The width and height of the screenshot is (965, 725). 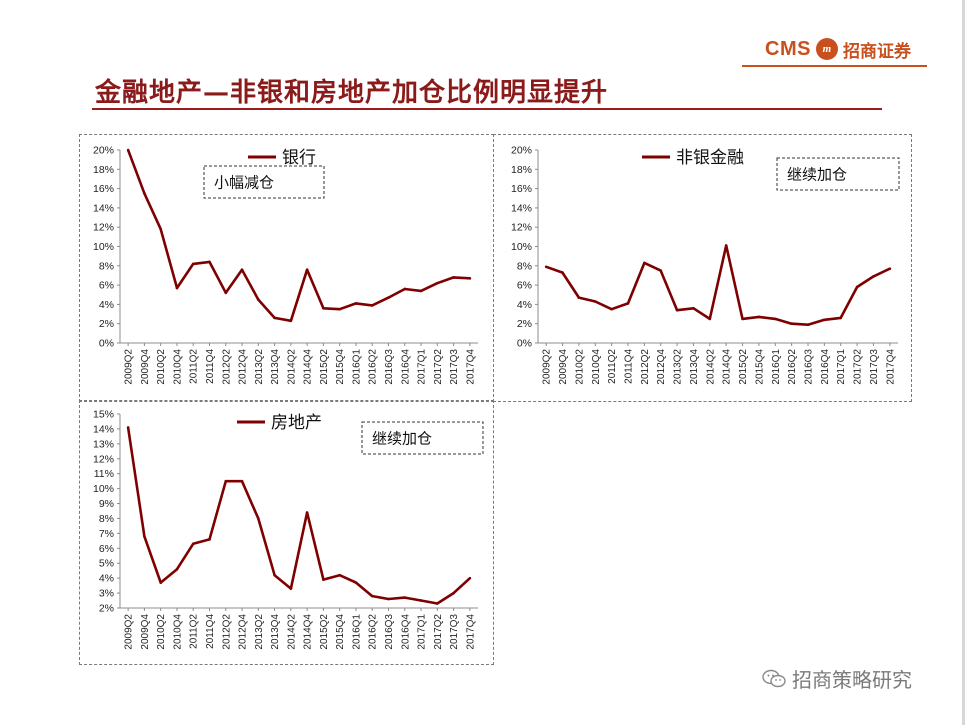 What do you see at coordinates (299, 158) in the screenshot?
I see `legend-label: 银行` at bounding box center [299, 158].